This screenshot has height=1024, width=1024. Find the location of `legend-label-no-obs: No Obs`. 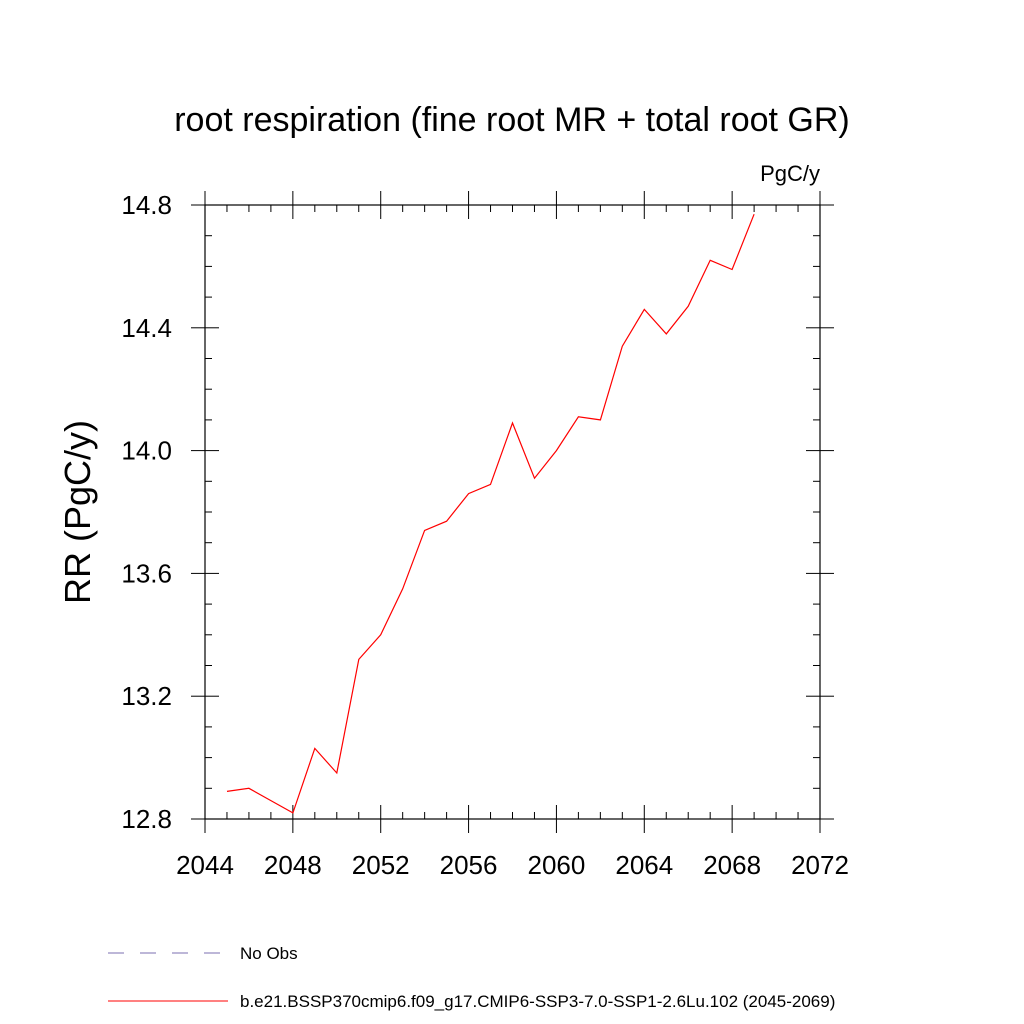

legend-label-no-obs: No Obs is located at coordinates (269, 953).